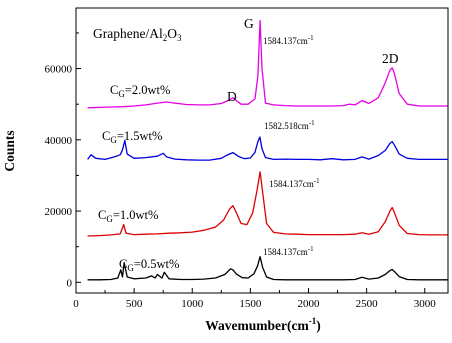 The image size is (452, 343). I want to click on legend-material-label: Graphene/Al2O3, so click(137, 34).